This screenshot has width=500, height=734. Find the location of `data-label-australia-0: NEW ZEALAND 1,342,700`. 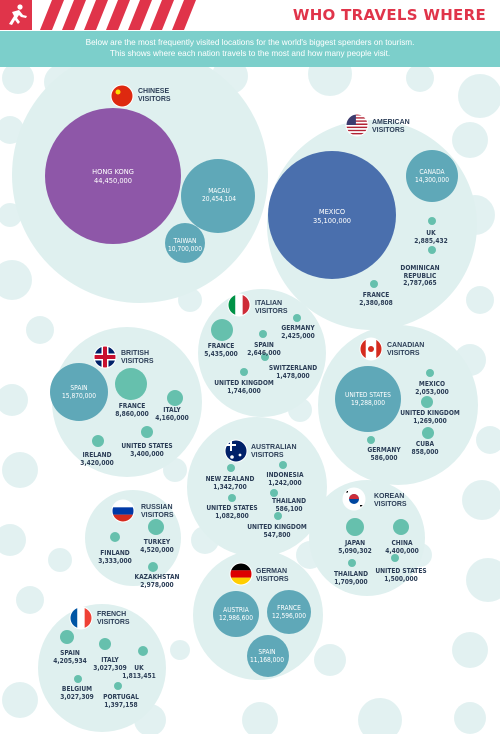

data-label-australia-0: NEW ZEALAND 1,342,700 is located at coordinates (230, 483).